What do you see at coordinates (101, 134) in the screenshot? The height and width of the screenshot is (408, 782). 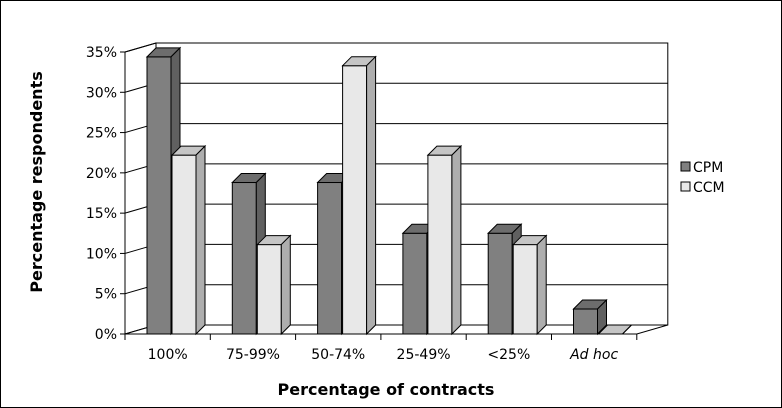 I see `y-tick-label-25: 25%` at bounding box center [101, 134].